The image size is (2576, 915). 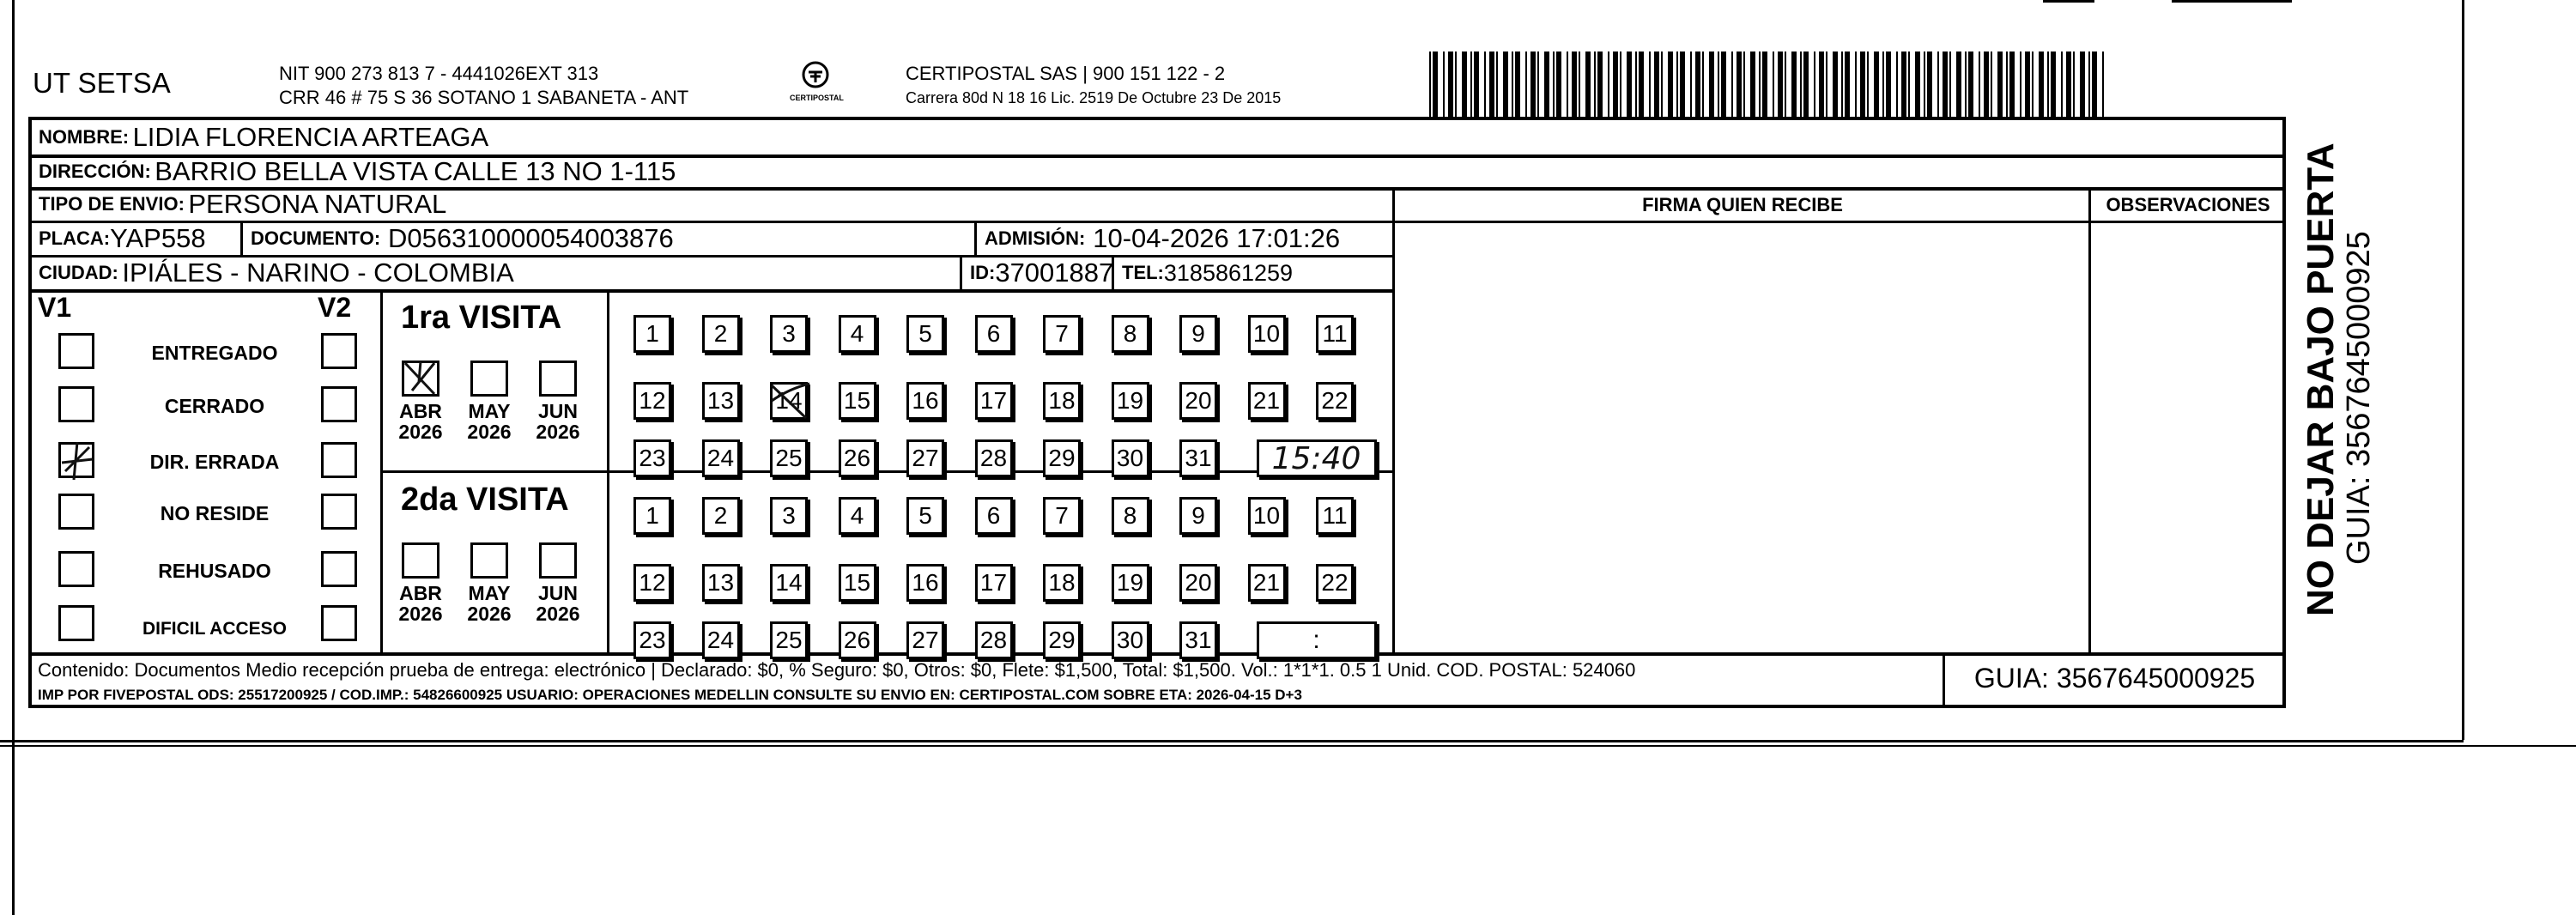 What do you see at coordinates (214, 353) in the screenshot?
I see `status-label: ENTREGADO` at bounding box center [214, 353].